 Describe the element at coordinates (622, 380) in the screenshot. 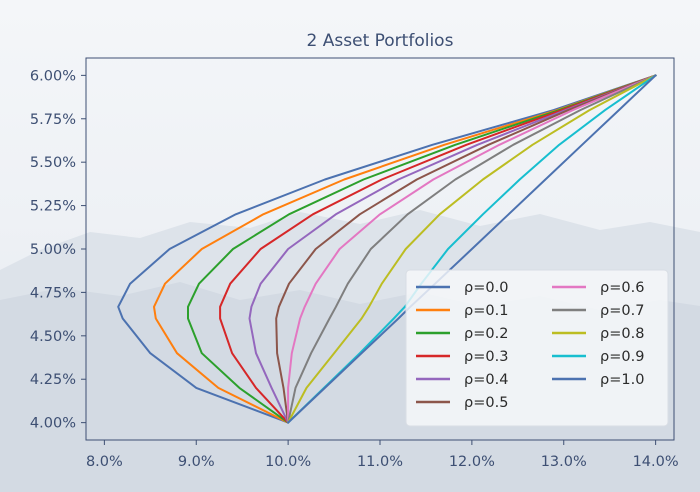

I see `legend-label: ρ=1.0` at that location.